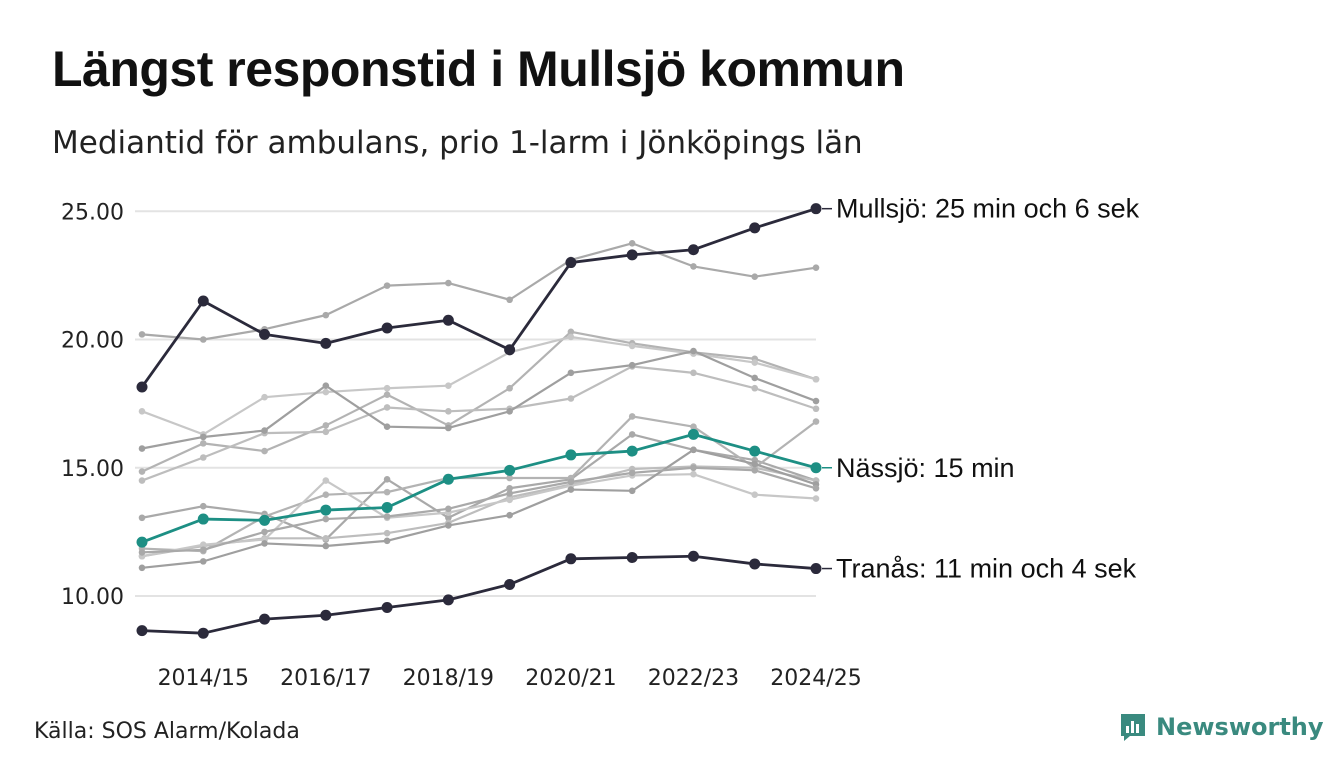 The width and height of the screenshot is (1340, 780). What do you see at coordinates (92, 405) in the screenshot?
I see `y-axis-ticks: 10.00 15.00 20.00 25.00` at bounding box center [92, 405].